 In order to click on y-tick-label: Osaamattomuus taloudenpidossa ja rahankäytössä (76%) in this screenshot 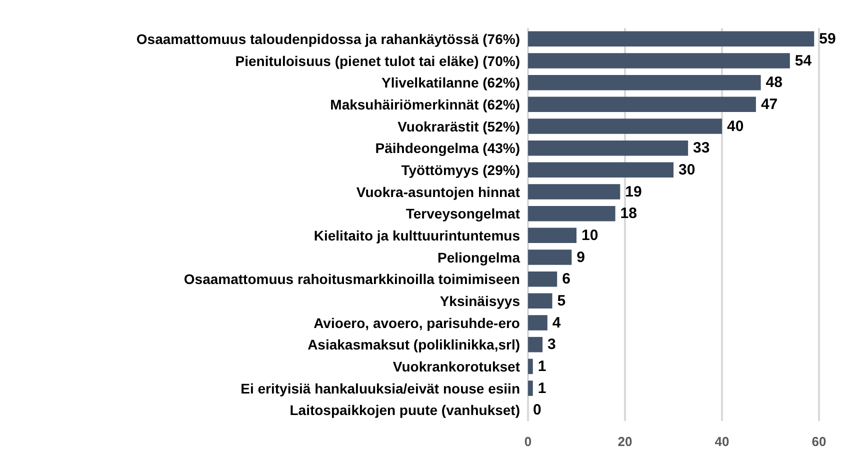, I will do `click(328, 38)`.